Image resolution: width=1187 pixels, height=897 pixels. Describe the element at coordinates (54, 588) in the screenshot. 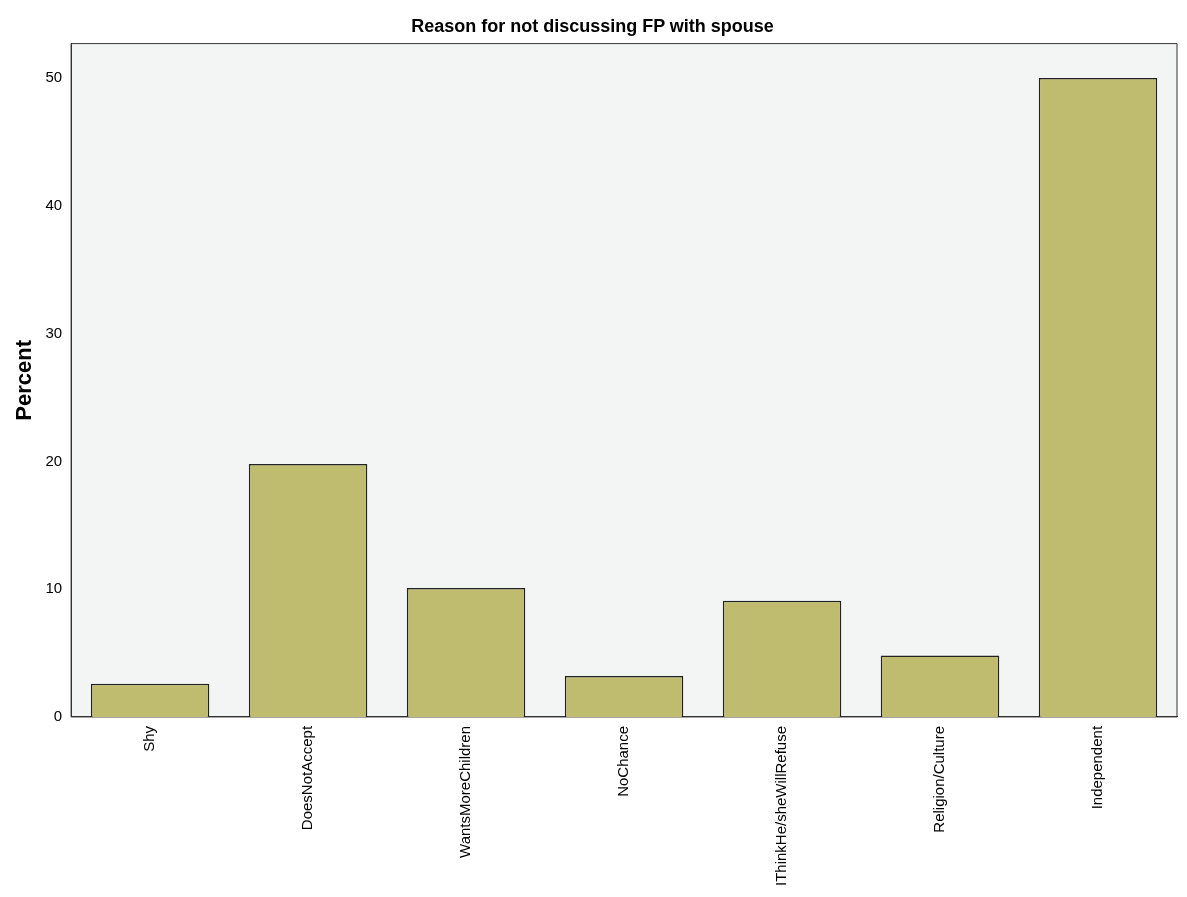

I see `y-tick-label: 10` at that location.